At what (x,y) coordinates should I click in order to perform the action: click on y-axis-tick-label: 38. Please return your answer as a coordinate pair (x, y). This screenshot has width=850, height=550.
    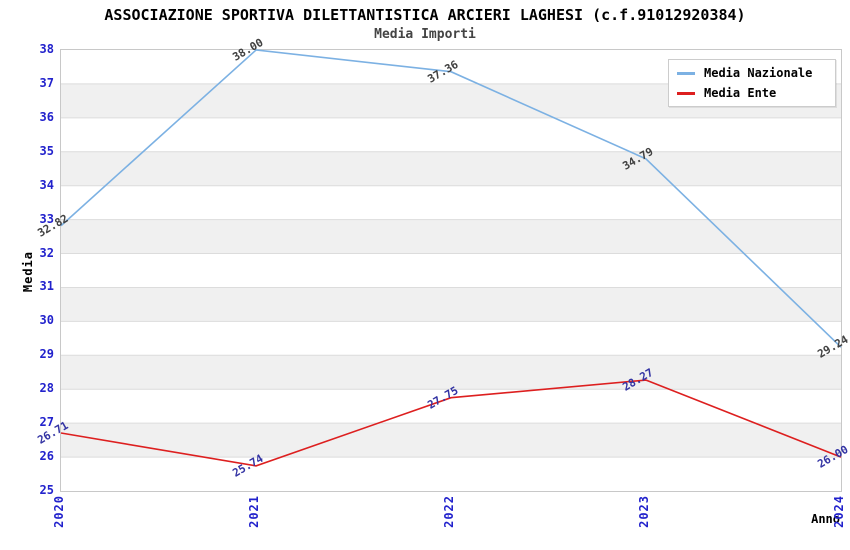
    Looking at the image, I should click on (46, 49).